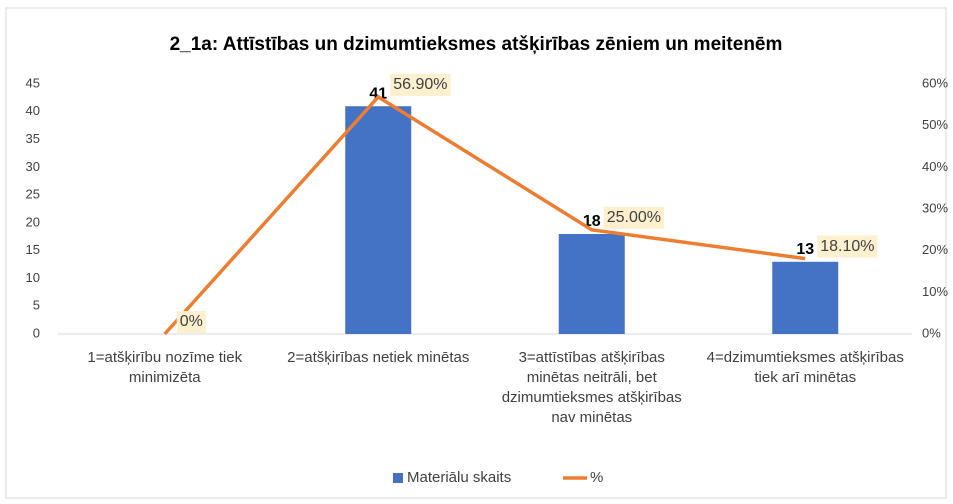  I want to click on line-value-label: 56.90%, so click(420, 84).